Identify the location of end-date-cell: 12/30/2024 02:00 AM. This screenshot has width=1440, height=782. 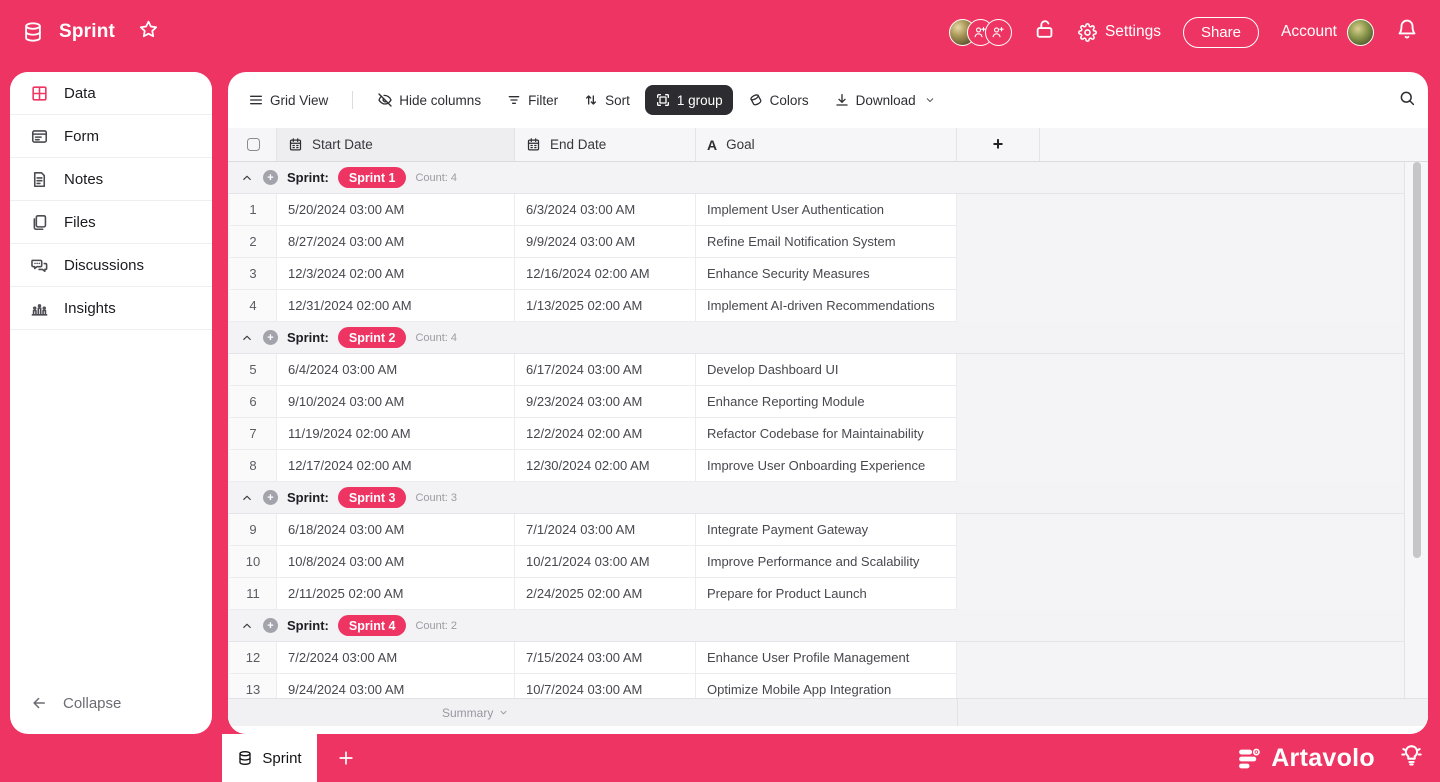
(605, 466).